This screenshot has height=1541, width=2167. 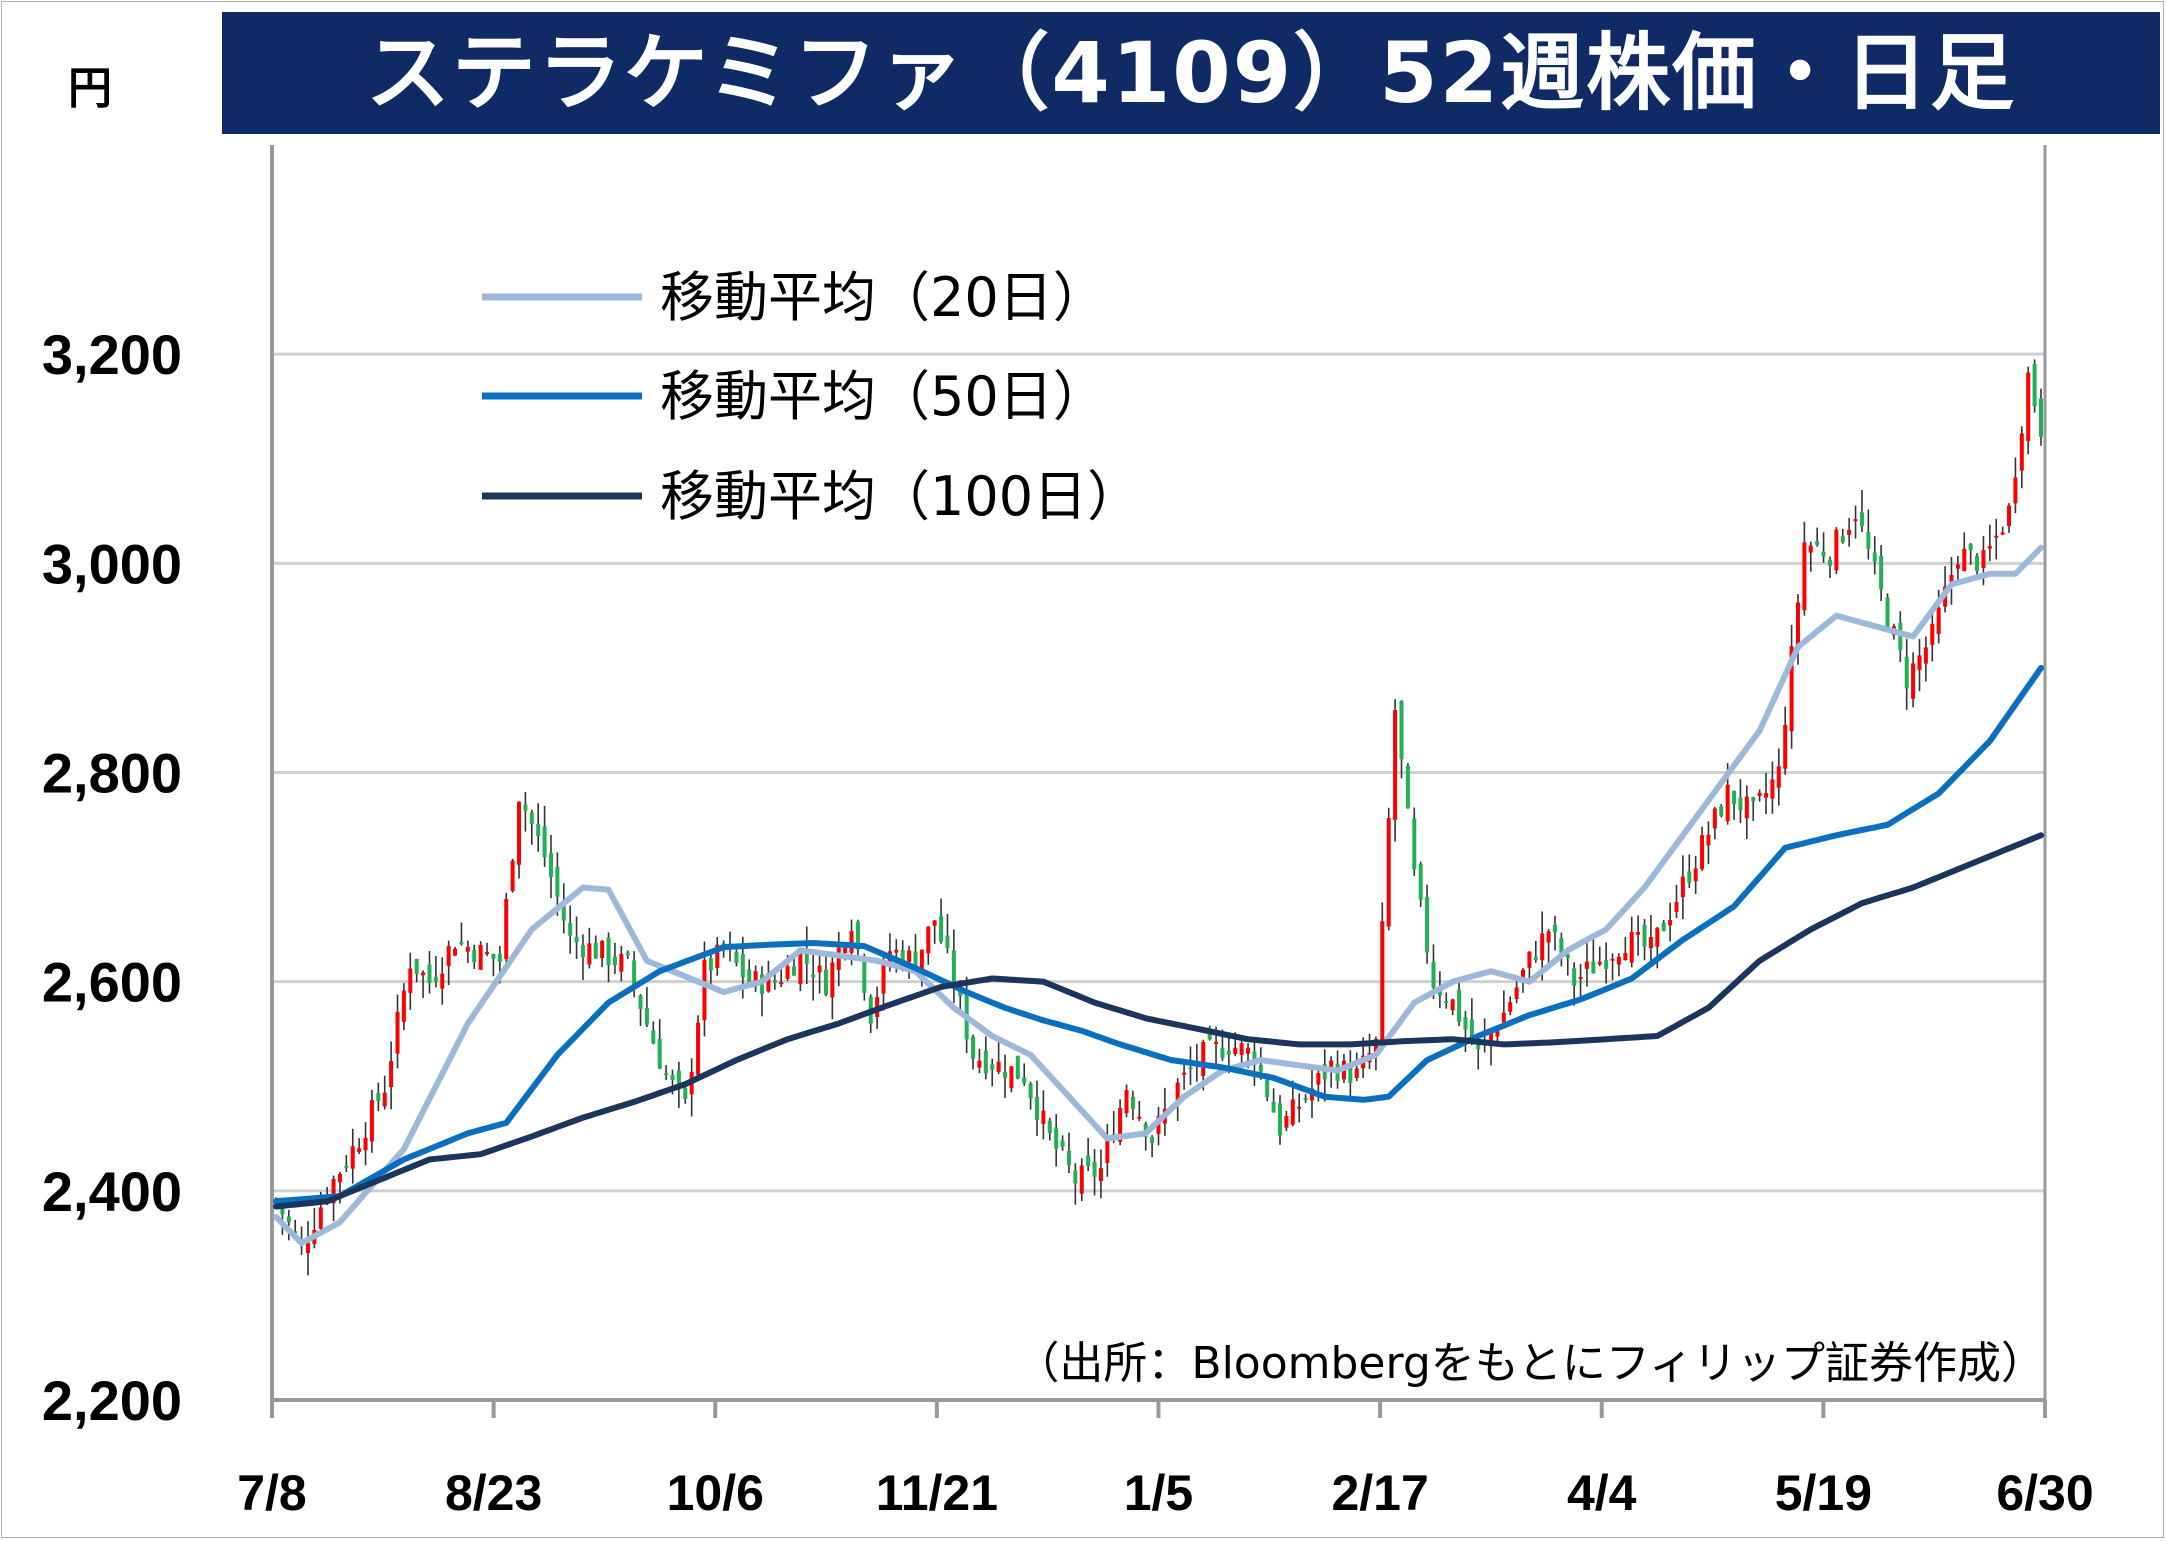 I want to click on x-tick-label: 11/21, so click(x=937, y=1493).